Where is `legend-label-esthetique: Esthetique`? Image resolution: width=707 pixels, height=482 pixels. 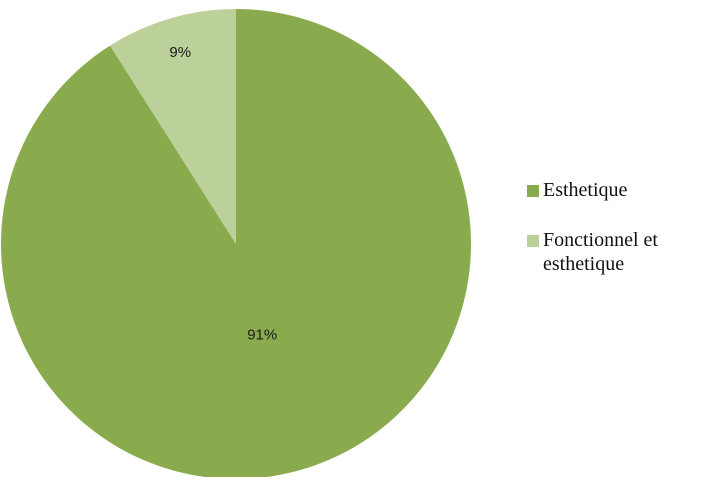 legend-label-esthetique: Esthetique is located at coordinates (585, 190).